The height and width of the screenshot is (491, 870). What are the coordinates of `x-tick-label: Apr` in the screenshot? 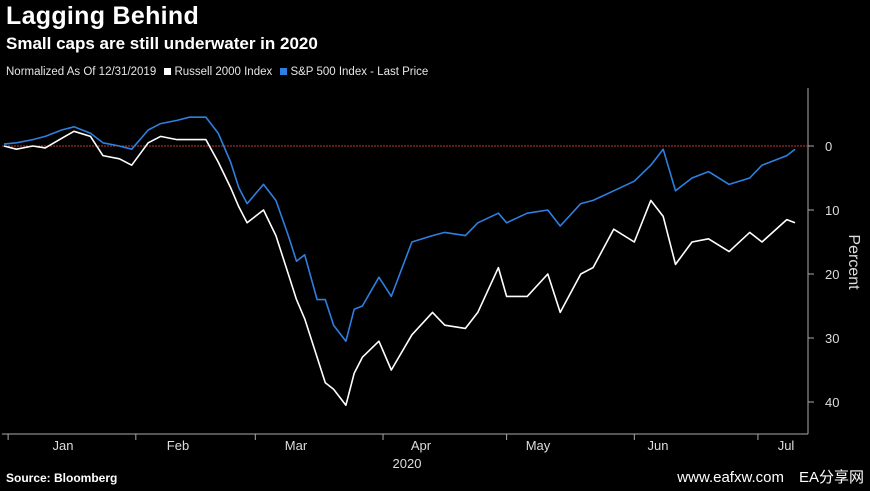 It's located at (421, 445).